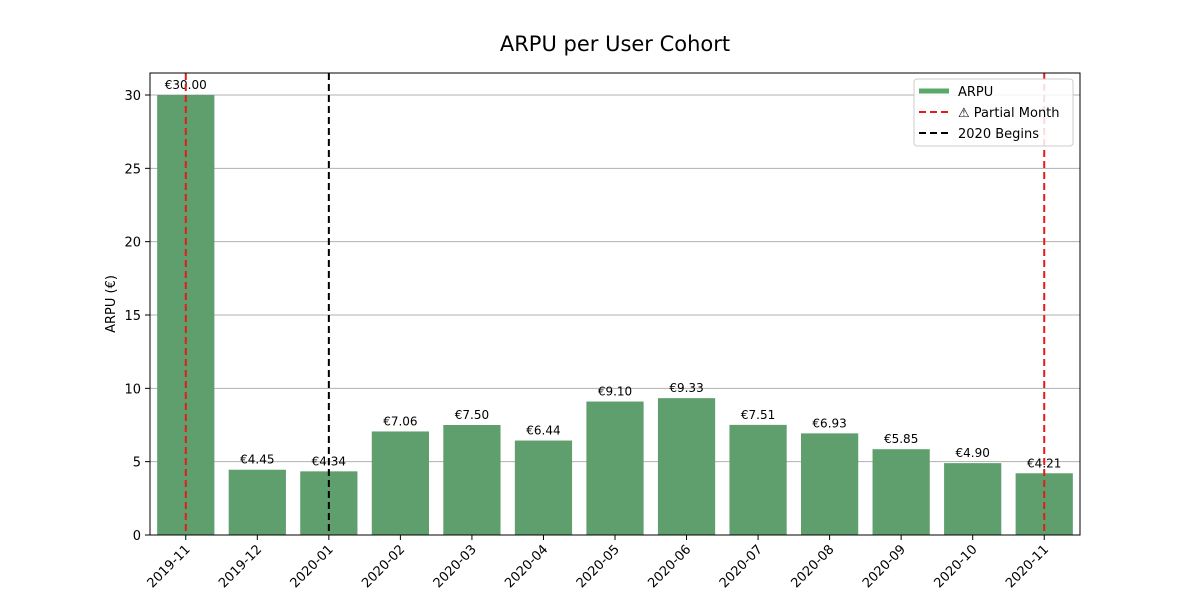  What do you see at coordinates (686, 388) in the screenshot?
I see `data-label-2020-06: €9.33` at bounding box center [686, 388].